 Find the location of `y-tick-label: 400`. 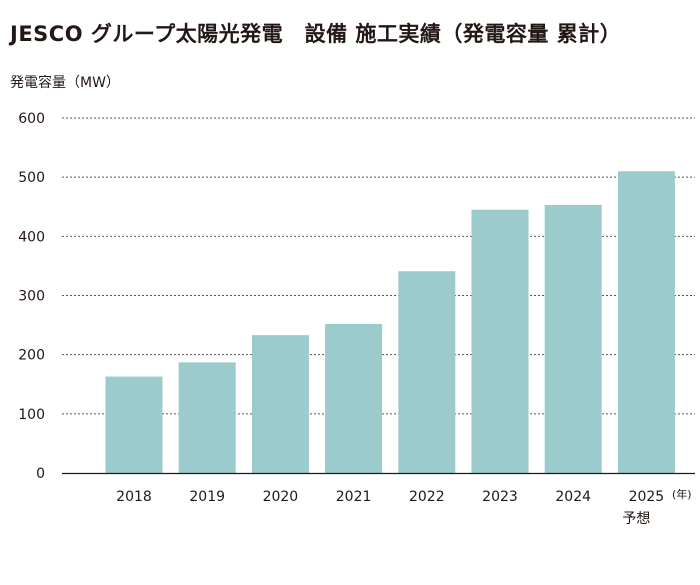

y-tick-label: 400 is located at coordinates (31, 237).